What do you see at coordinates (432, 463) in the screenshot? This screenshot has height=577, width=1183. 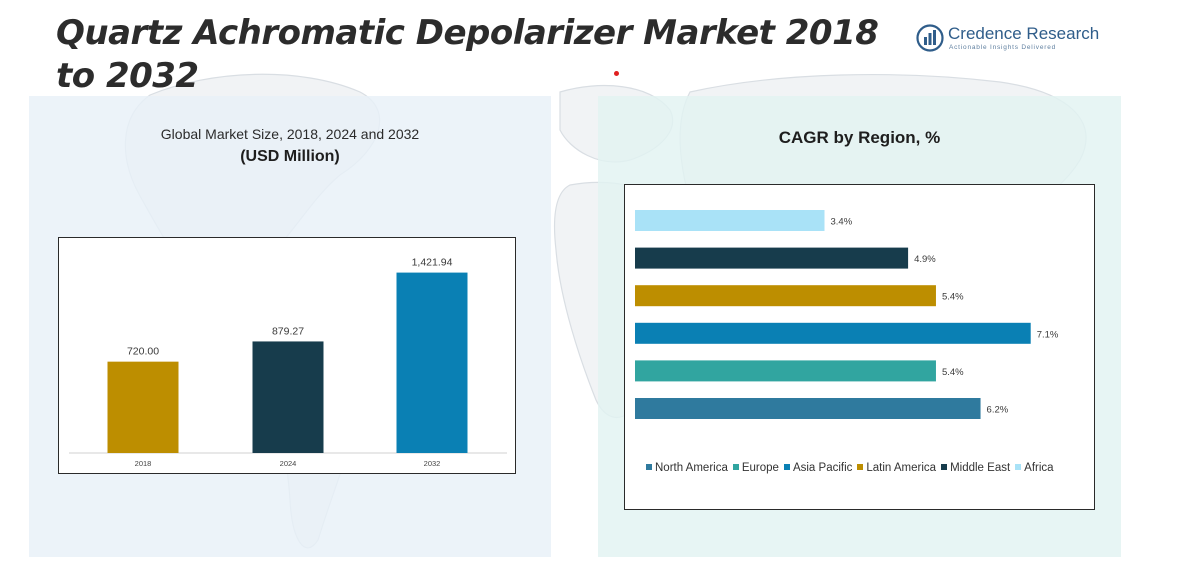 I see `market-size-tick-label: 2032` at bounding box center [432, 463].